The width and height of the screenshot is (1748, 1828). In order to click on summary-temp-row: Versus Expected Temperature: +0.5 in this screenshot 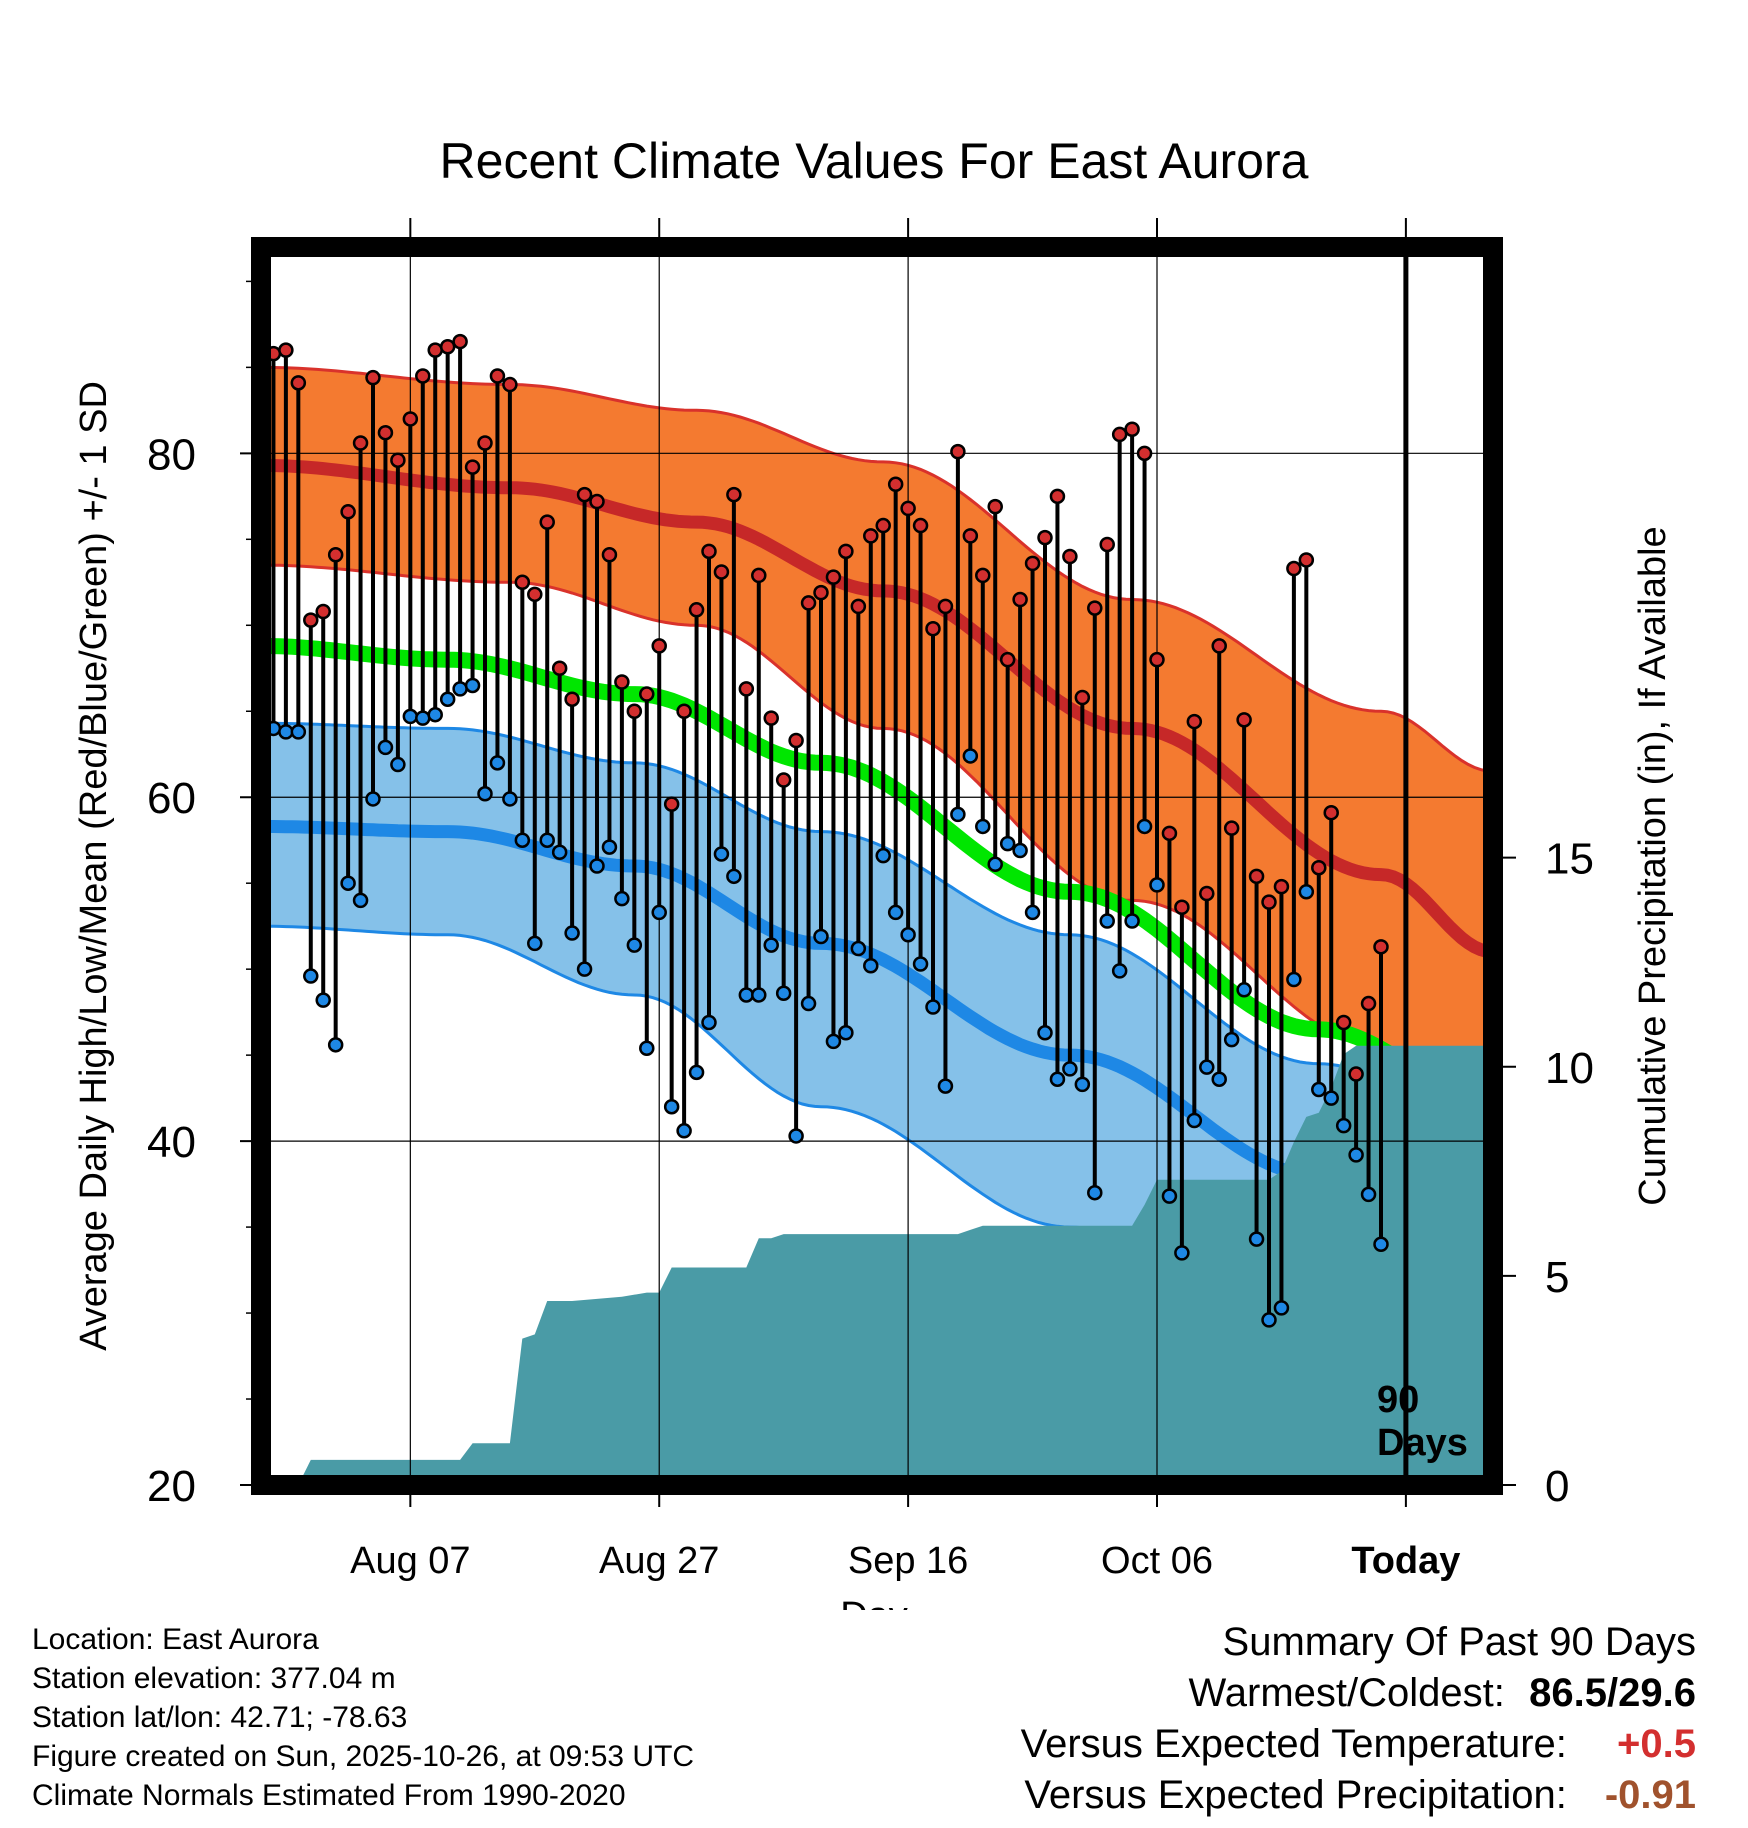, I will do `click(1358, 1744)`.